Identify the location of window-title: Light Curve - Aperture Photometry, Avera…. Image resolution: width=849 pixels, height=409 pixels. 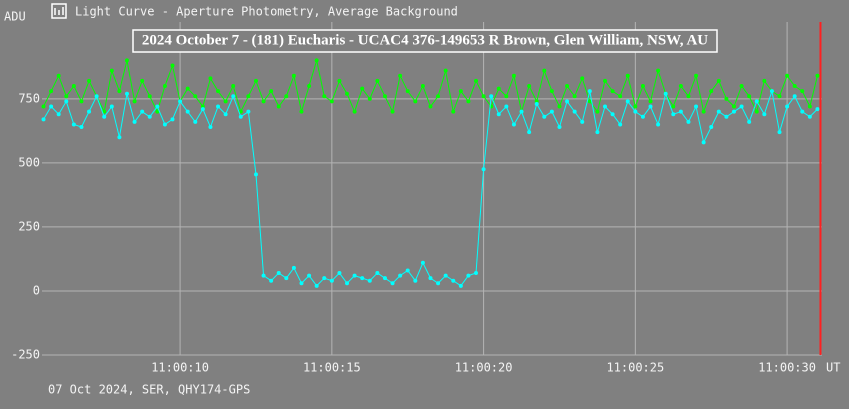
(266, 12).